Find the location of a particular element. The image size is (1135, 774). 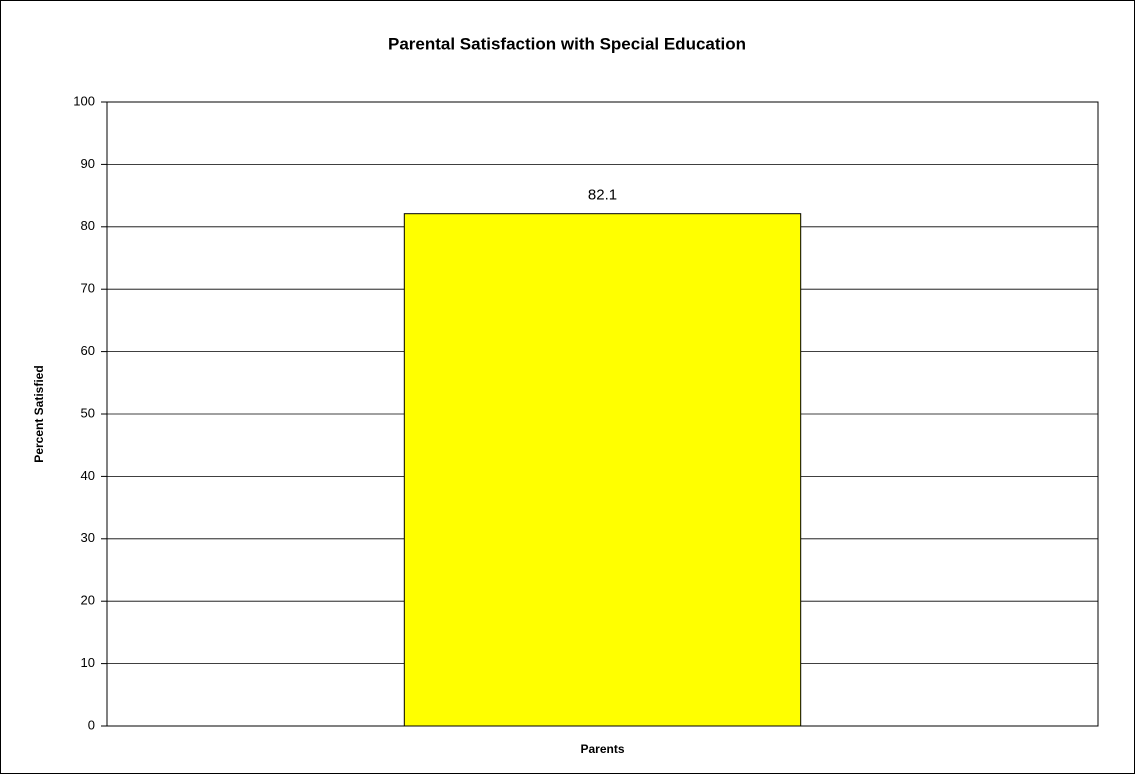

y-tick-label: 30 is located at coordinates (88, 537).